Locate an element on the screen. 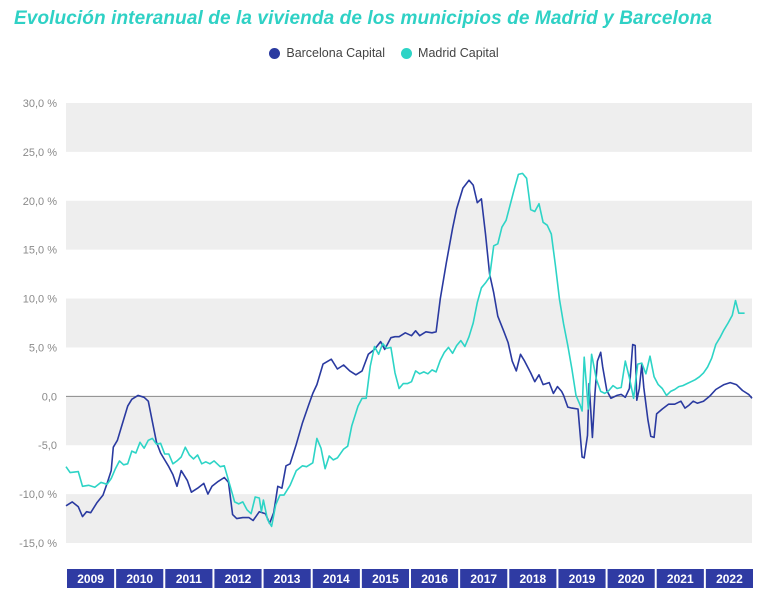 Image resolution: width=768 pixels, height=597 pixels. x-tick-label: 2021 is located at coordinates (680, 579).